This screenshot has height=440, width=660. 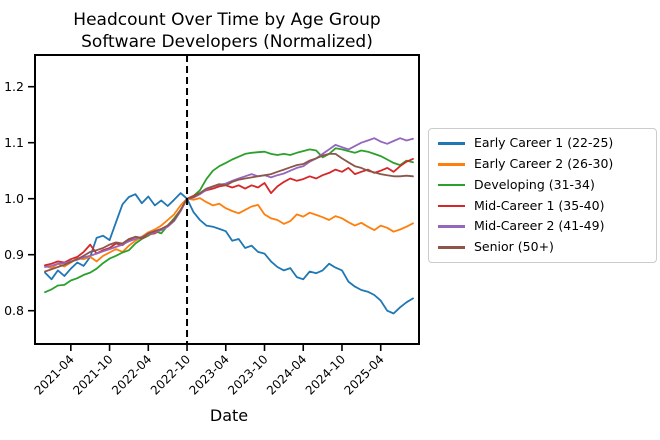 I want to click on chart-subtitle: Software Developers (Normalized), so click(x=227, y=42).